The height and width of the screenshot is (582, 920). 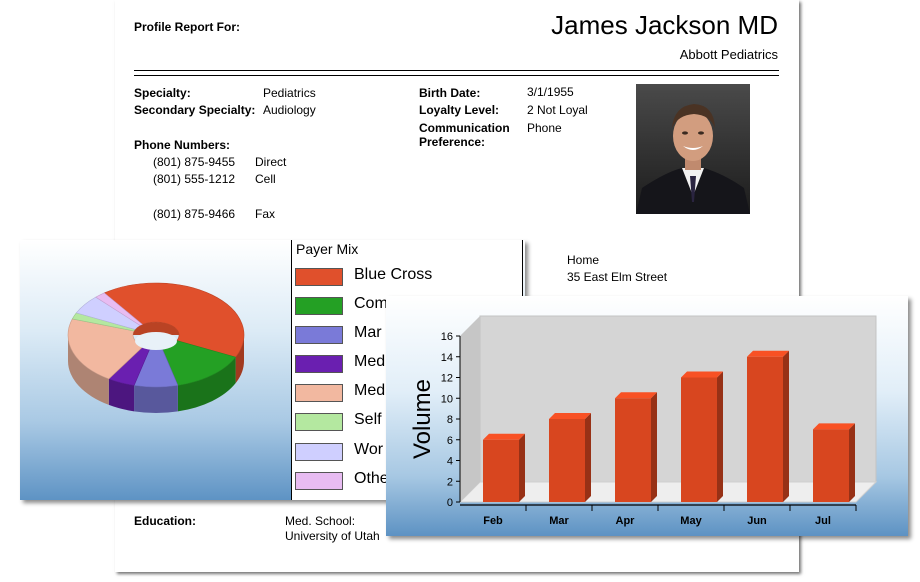 I want to click on x-tick-label: Mar, so click(x=559, y=521).